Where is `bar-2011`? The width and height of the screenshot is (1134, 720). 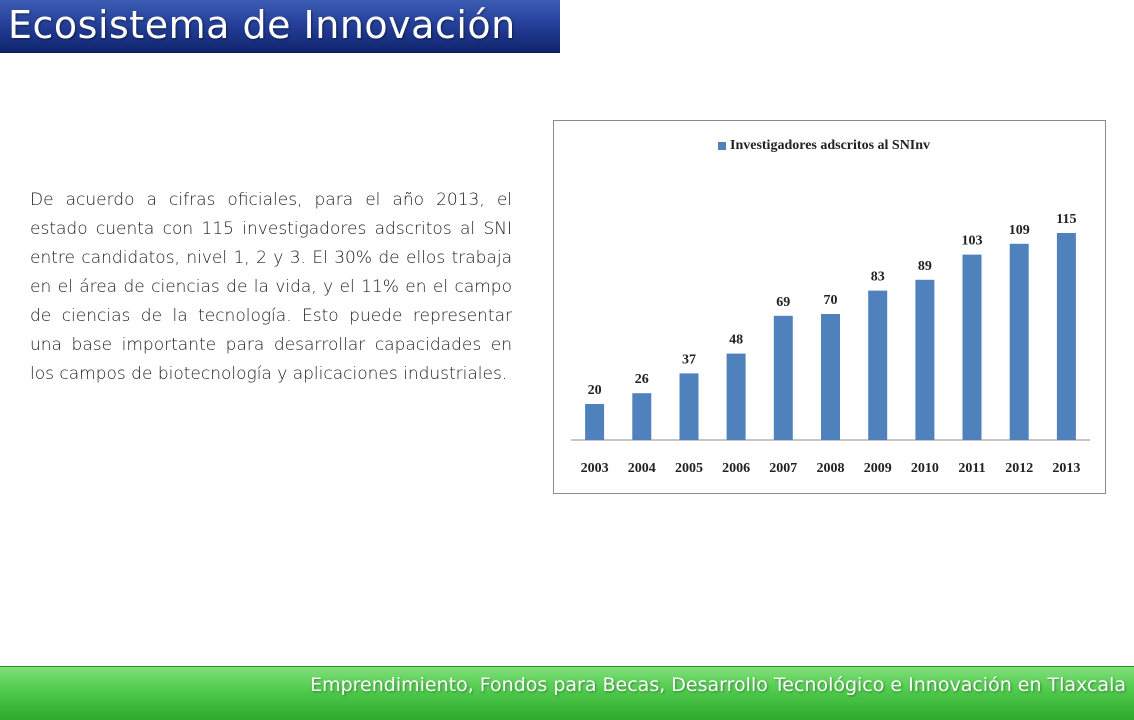
bar-2011 is located at coordinates (972, 347).